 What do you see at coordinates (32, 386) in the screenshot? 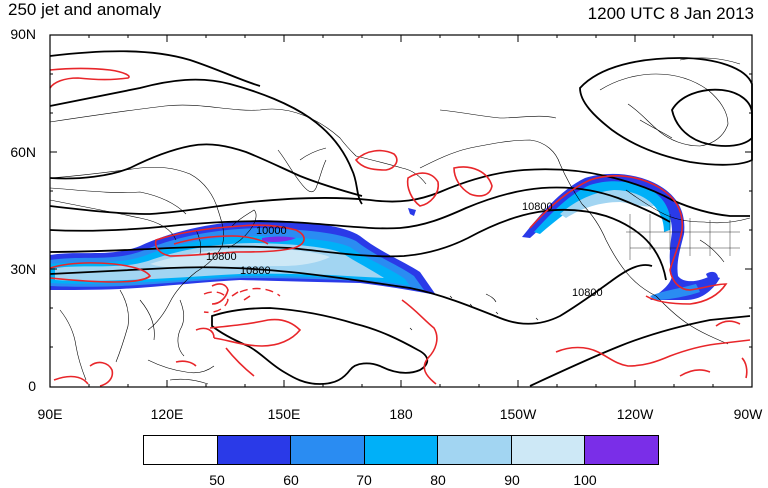
I see `lat-label-0: 0` at bounding box center [32, 386].